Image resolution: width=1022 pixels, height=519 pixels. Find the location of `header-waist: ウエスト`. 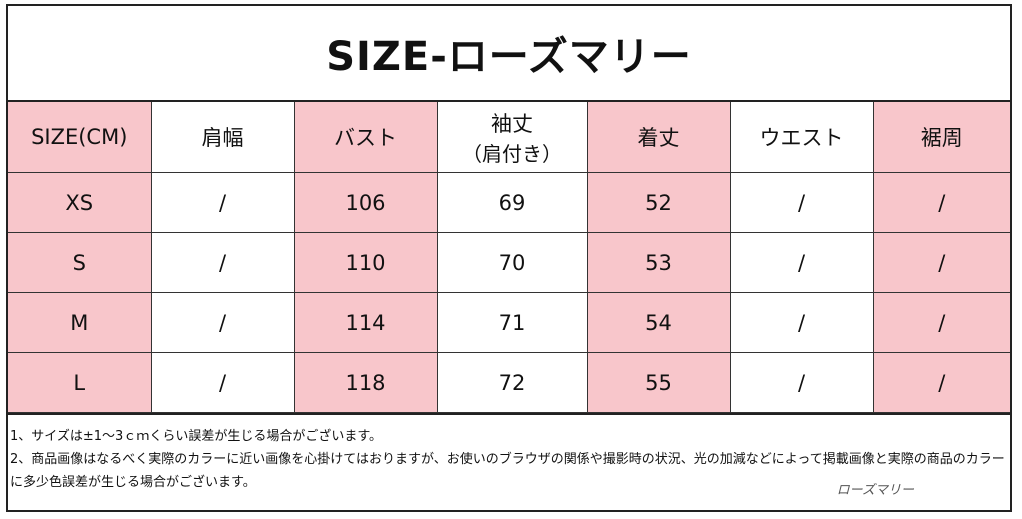

header-waist: ウエスト is located at coordinates (801, 137).